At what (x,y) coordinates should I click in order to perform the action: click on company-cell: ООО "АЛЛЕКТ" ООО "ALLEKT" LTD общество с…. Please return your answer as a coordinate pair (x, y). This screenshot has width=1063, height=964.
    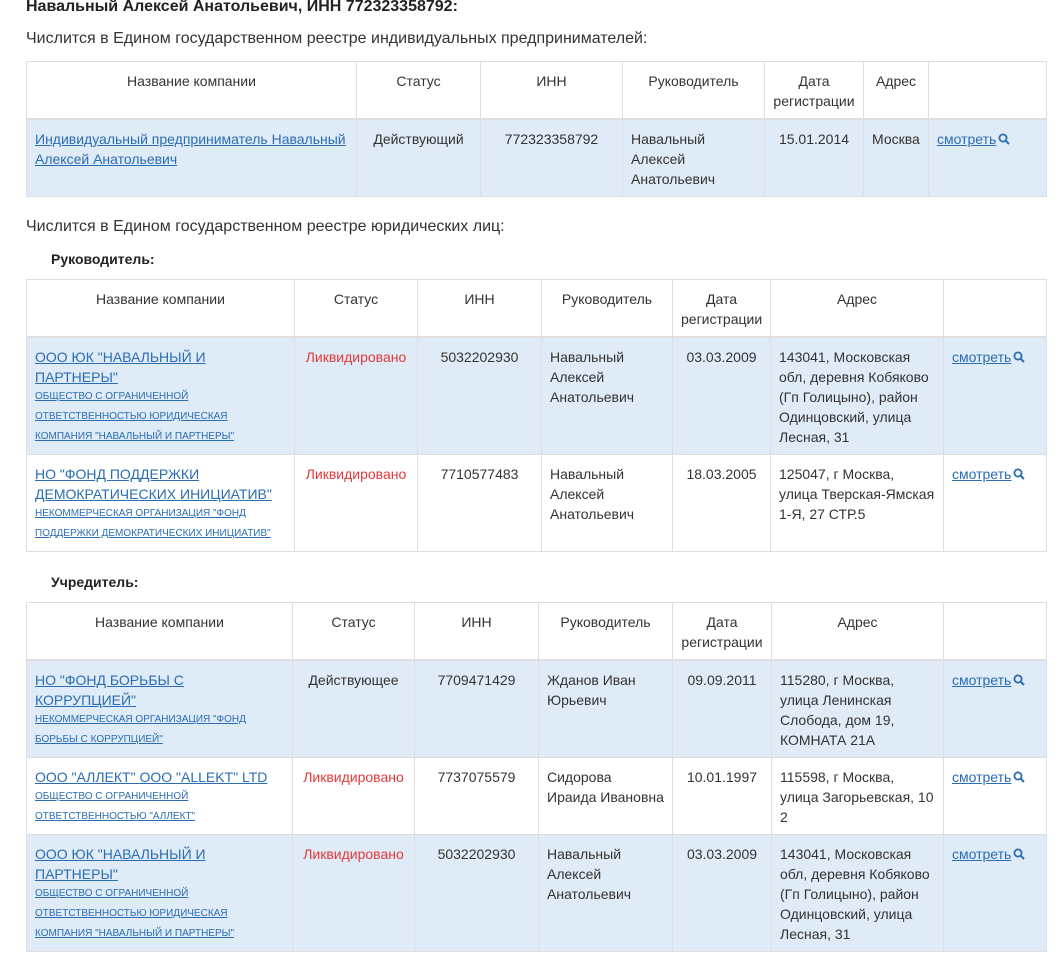
    Looking at the image, I should click on (159, 796).